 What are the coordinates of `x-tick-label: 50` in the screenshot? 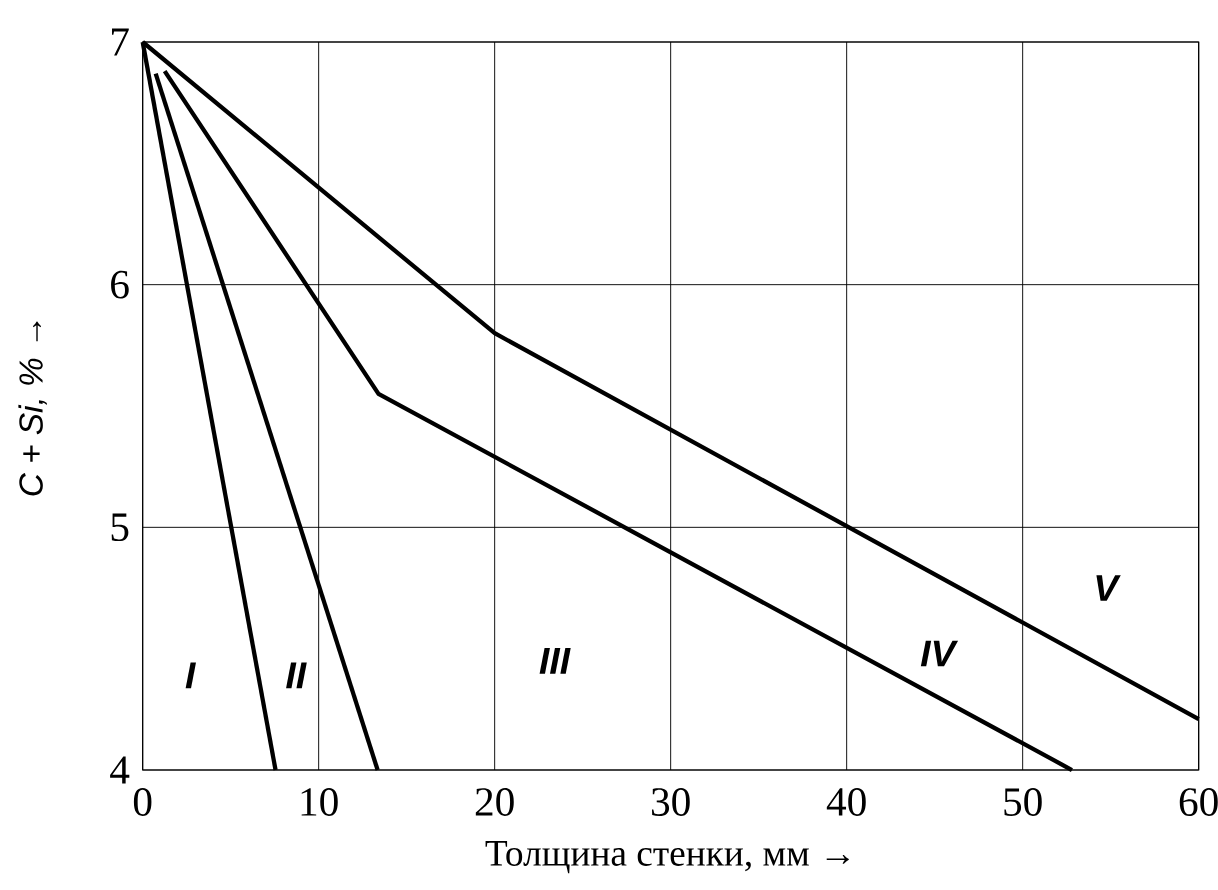 It's located at (1023, 802).